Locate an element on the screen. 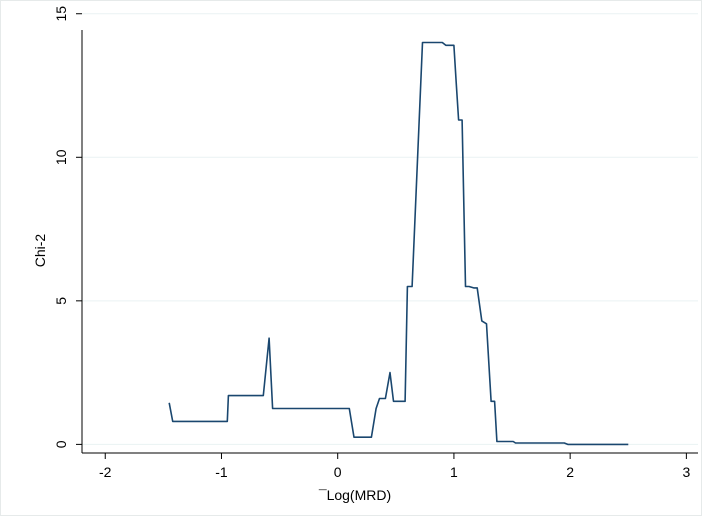 This screenshot has width=702, height=516. x-tick-label-1: 1 is located at coordinates (454, 472).